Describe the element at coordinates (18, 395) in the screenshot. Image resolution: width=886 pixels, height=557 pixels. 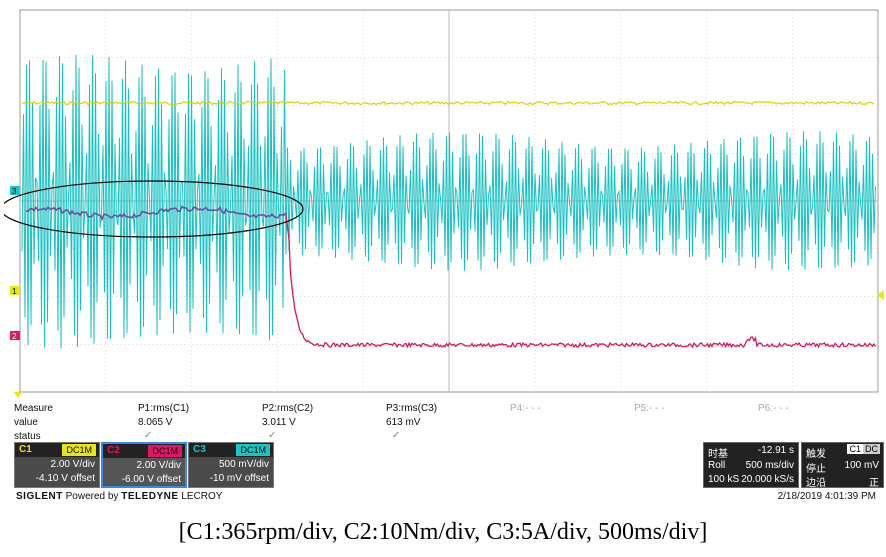
I see `trigger-position-marker` at that location.